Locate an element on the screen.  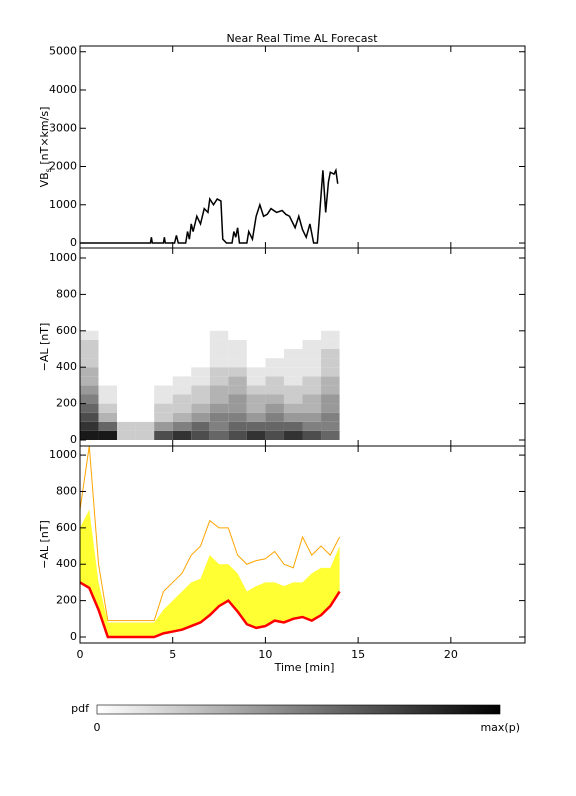
x-tick-label: 5 is located at coordinates (172, 654).